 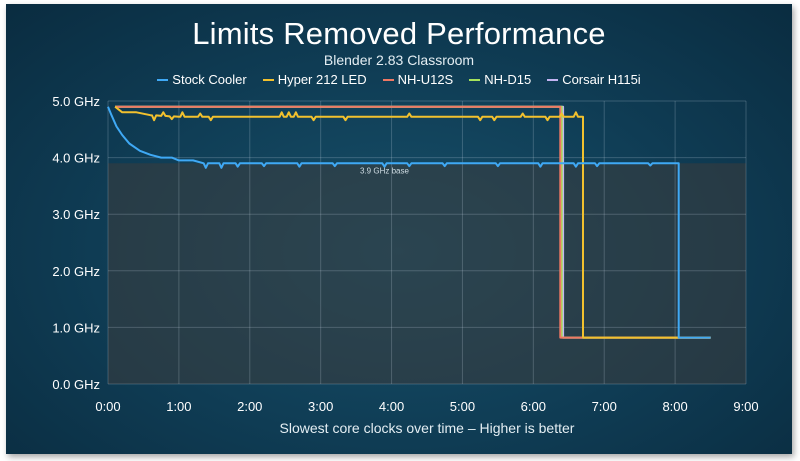 What do you see at coordinates (76, 214) in the screenshot?
I see `y-tick-label: 3.0 GHz` at bounding box center [76, 214].